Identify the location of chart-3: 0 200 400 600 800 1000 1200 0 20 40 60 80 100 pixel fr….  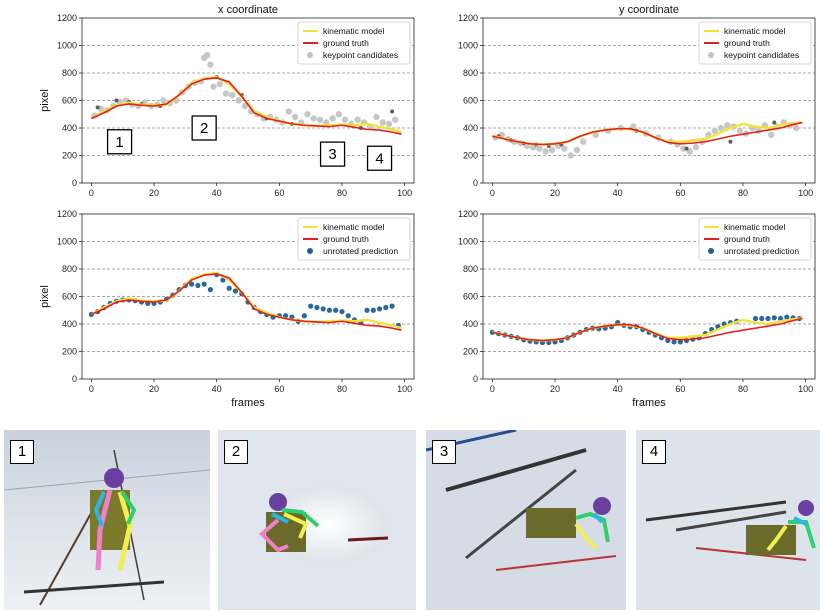
(227, 309).